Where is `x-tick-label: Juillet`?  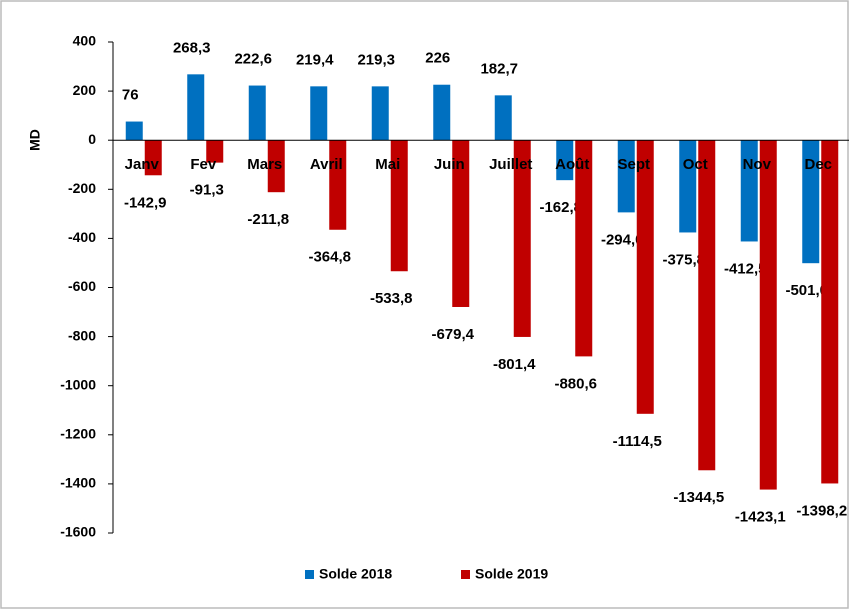 x-tick-label: Juillet is located at coordinates (510, 164).